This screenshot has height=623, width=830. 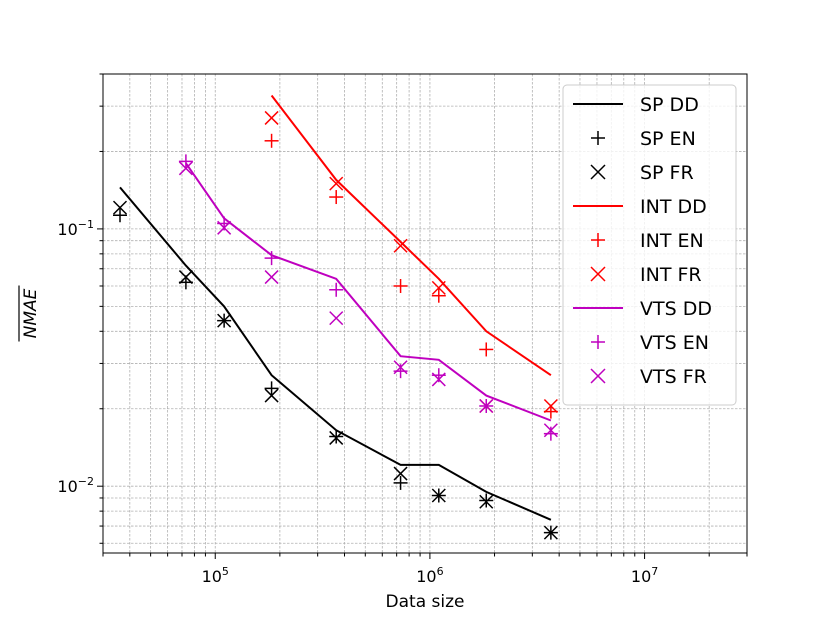 I want to click on y-tick-label: 10⁻², so click(x=75, y=485).